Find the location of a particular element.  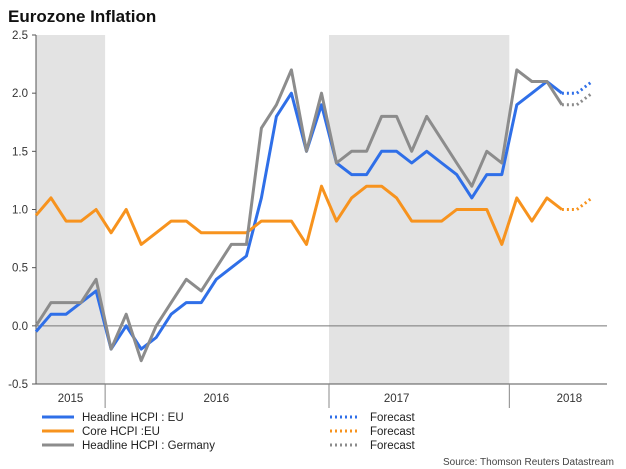

x-year-label: 2017 is located at coordinates (397, 399).